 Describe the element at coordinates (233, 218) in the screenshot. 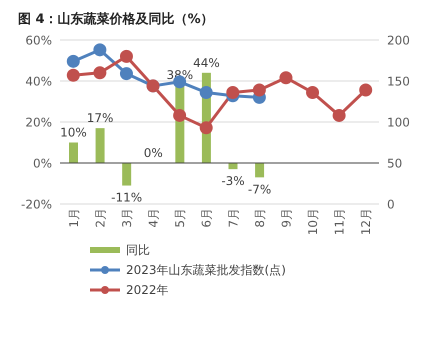

I see `x-tick-label: 7月` at that location.